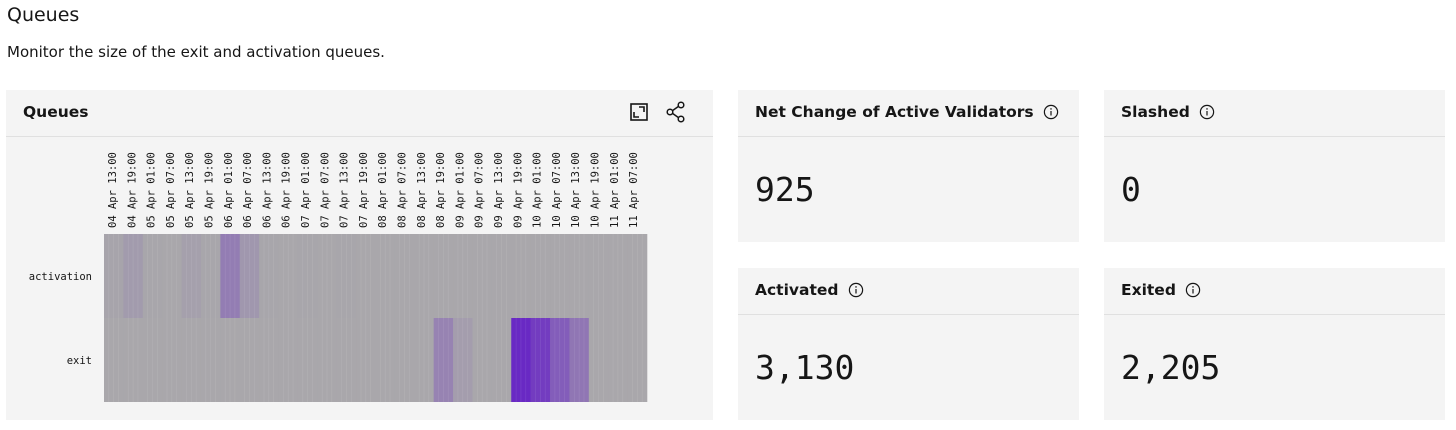 The height and width of the screenshot is (430, 1456). I want to click on x-tick-label: 05 Apr 07:00, so click(171, 190).